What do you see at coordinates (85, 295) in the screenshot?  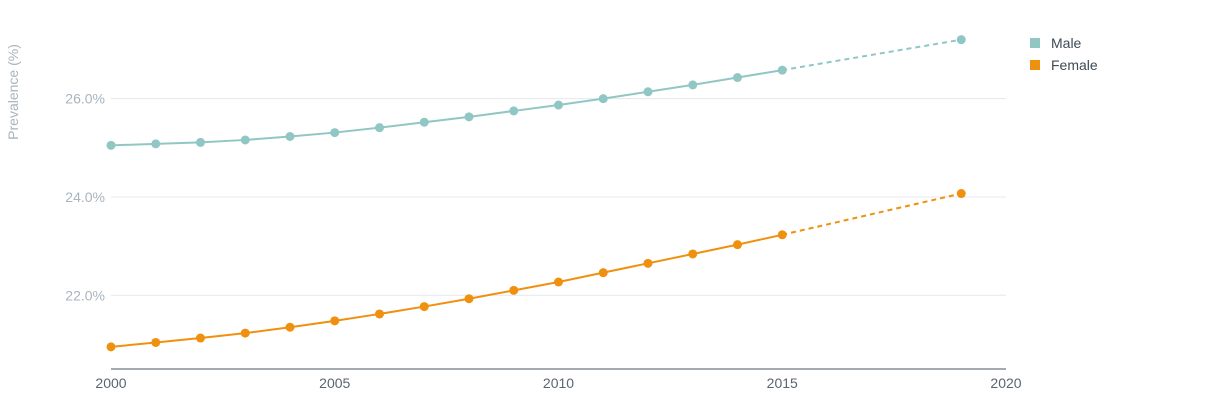 I see `y-tick-label: 22.0%` at bounding box center [85, 295].